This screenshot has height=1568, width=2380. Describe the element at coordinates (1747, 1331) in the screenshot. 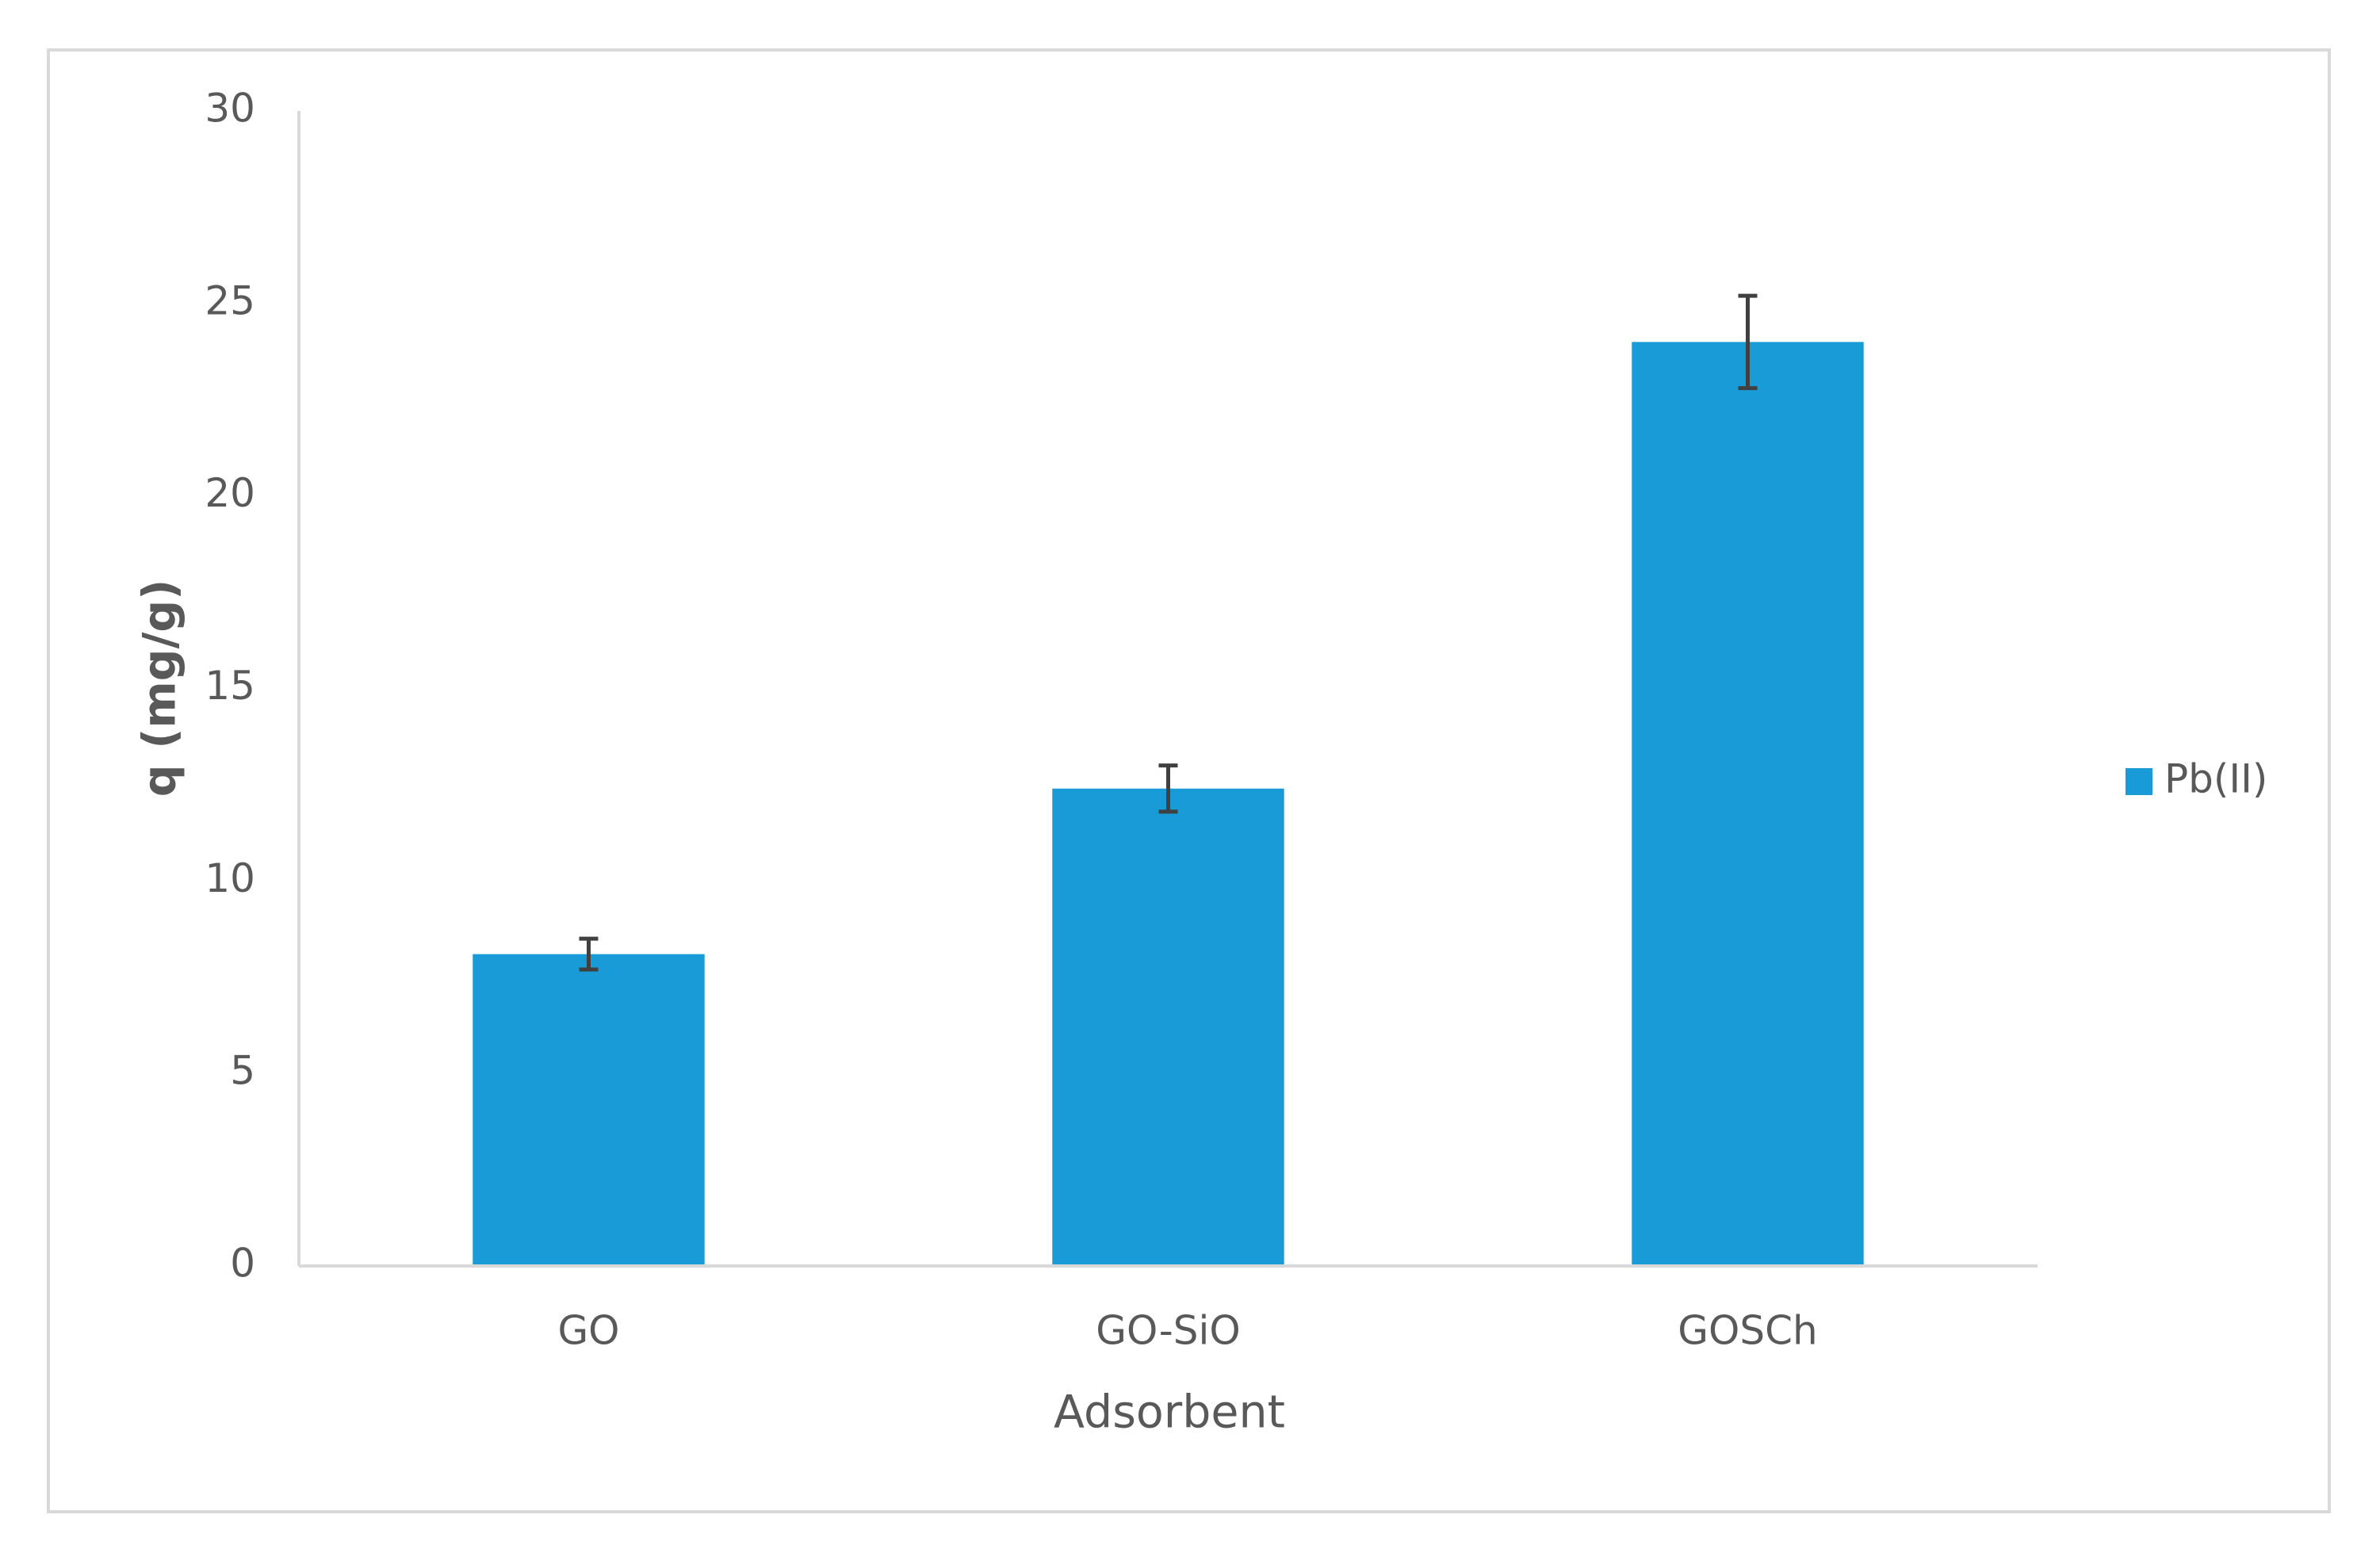

I see `x-tick-label: GOSCh` at that location.